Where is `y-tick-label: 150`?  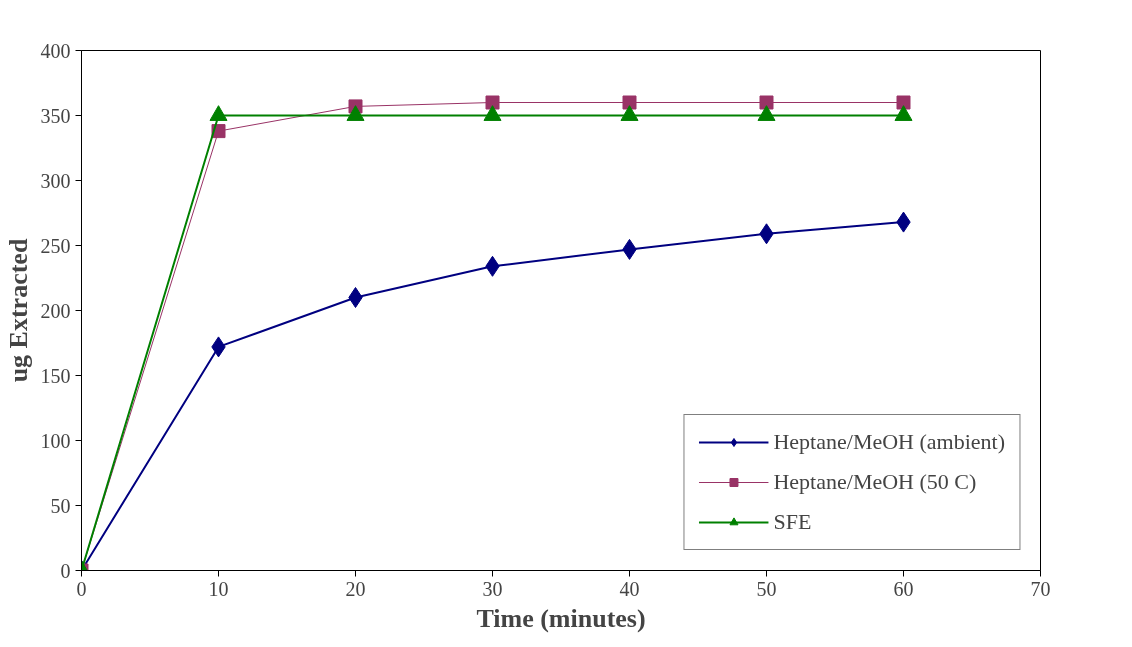 y-tick-label: 150 is located at coordinates (55, 375).